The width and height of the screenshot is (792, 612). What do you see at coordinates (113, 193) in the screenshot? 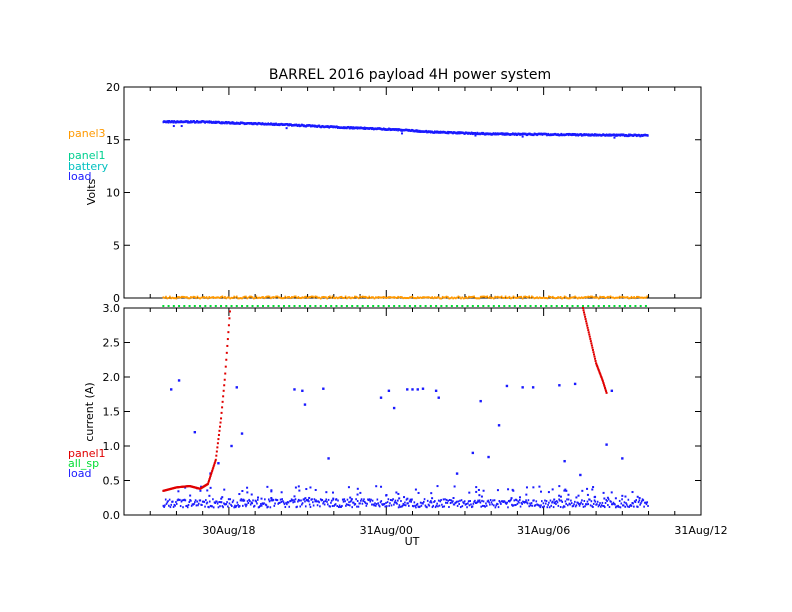
I see `y-tick-label: 10` at bounding box center [113, 193].